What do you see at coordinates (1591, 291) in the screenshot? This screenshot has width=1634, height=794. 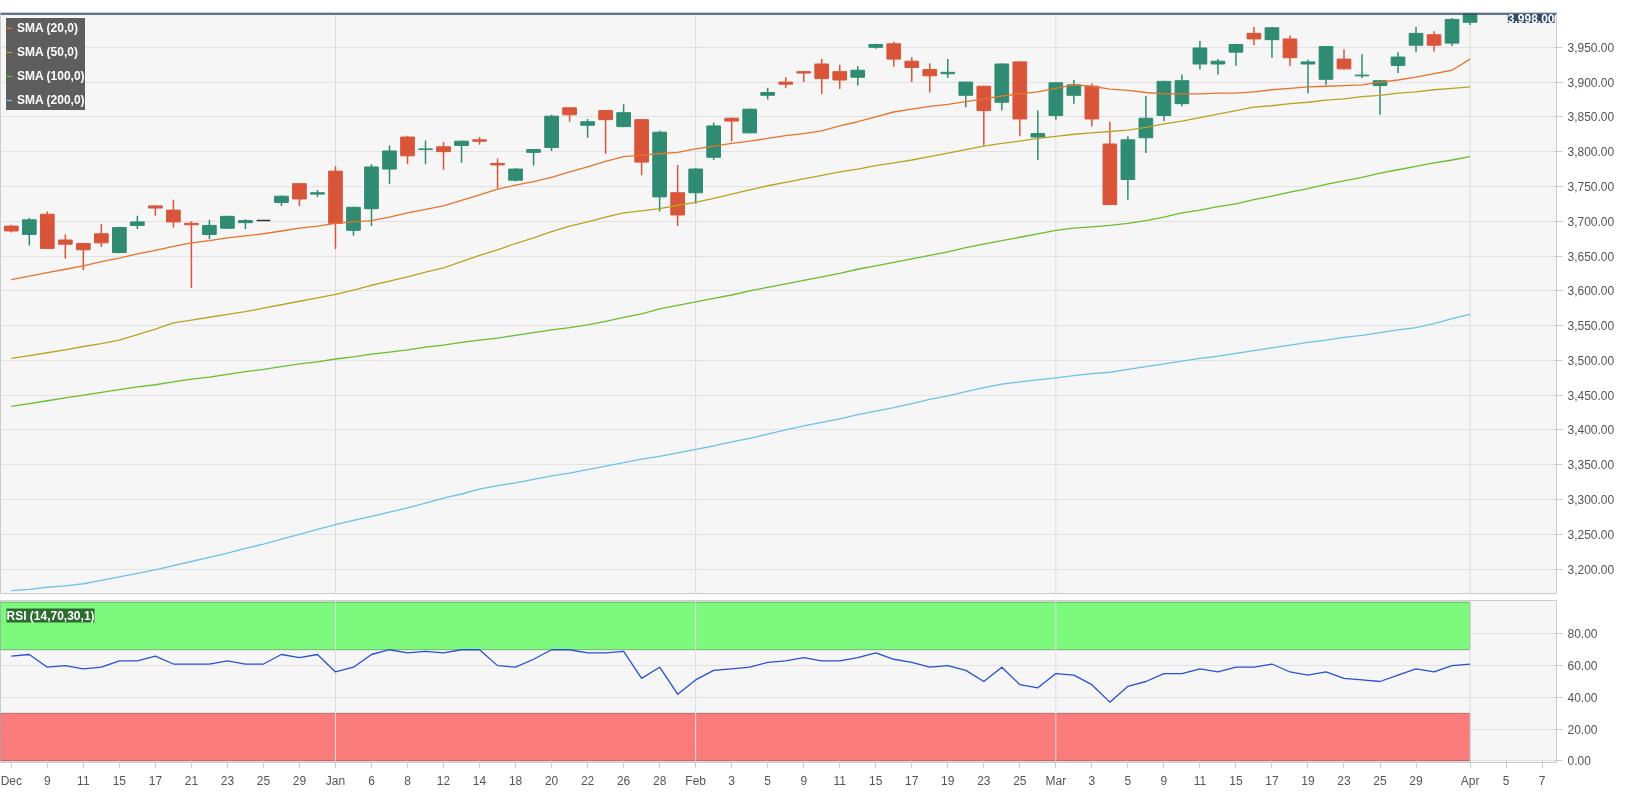 I see `y-tick-label: 3,600.00` at bounding box center [1591, 291].